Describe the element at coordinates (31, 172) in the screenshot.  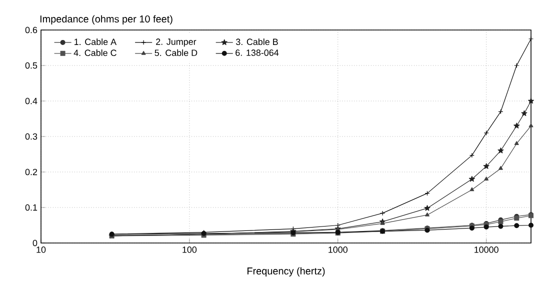
I see `y-tick-label: 0.2` at that location.